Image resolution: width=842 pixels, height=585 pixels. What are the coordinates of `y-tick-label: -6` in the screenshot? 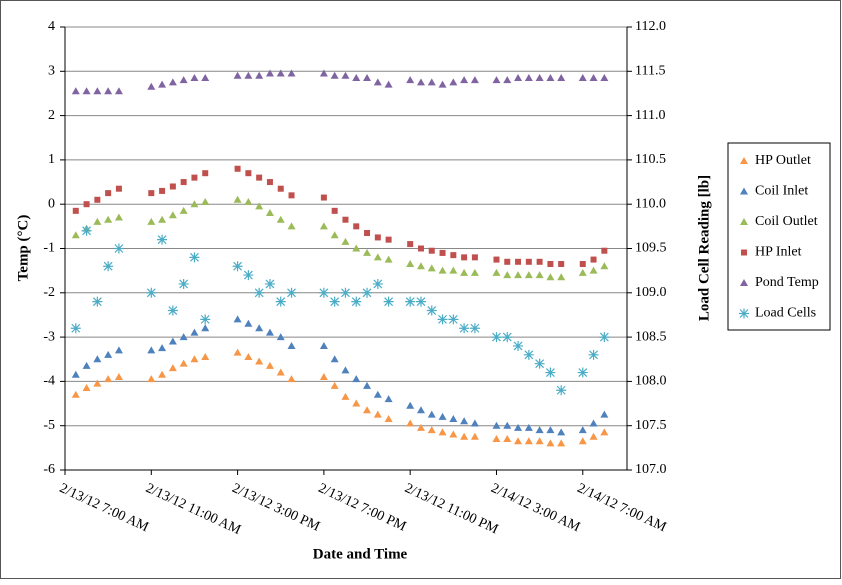 It's located at (49, 469).